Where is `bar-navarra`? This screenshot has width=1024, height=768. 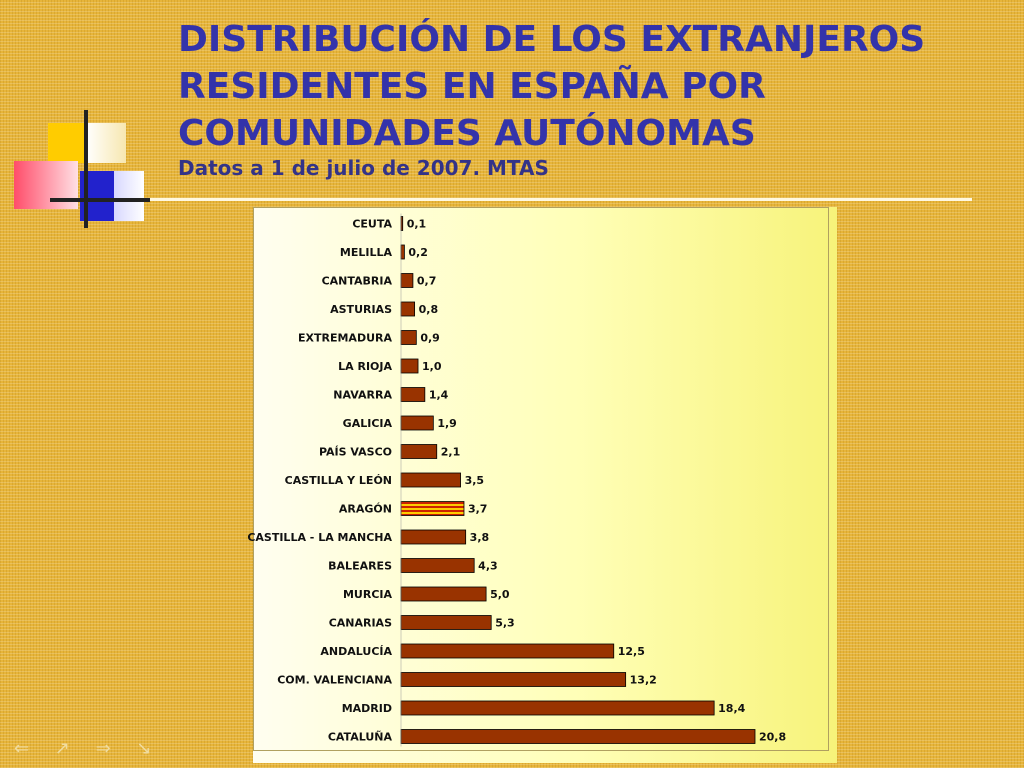 bar-navarra is located at coordinates (413, 394).